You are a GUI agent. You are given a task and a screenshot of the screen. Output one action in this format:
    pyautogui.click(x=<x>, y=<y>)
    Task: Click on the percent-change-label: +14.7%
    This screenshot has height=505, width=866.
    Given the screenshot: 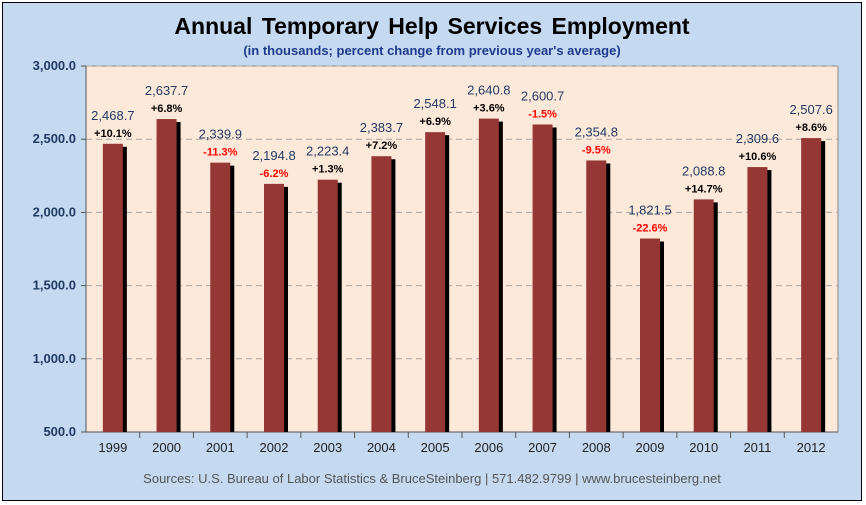 What is the action you would take?
    pyautogui.click(x=704, y=189)
    